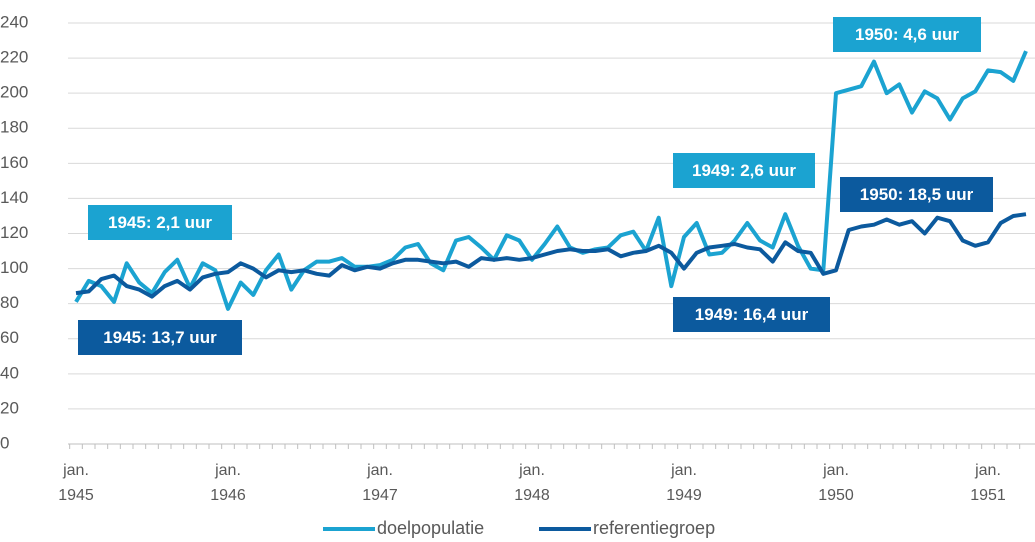 This screenshot has height=542, width=1035. I want to click on y-tick-label: 240, so click(14, 21).